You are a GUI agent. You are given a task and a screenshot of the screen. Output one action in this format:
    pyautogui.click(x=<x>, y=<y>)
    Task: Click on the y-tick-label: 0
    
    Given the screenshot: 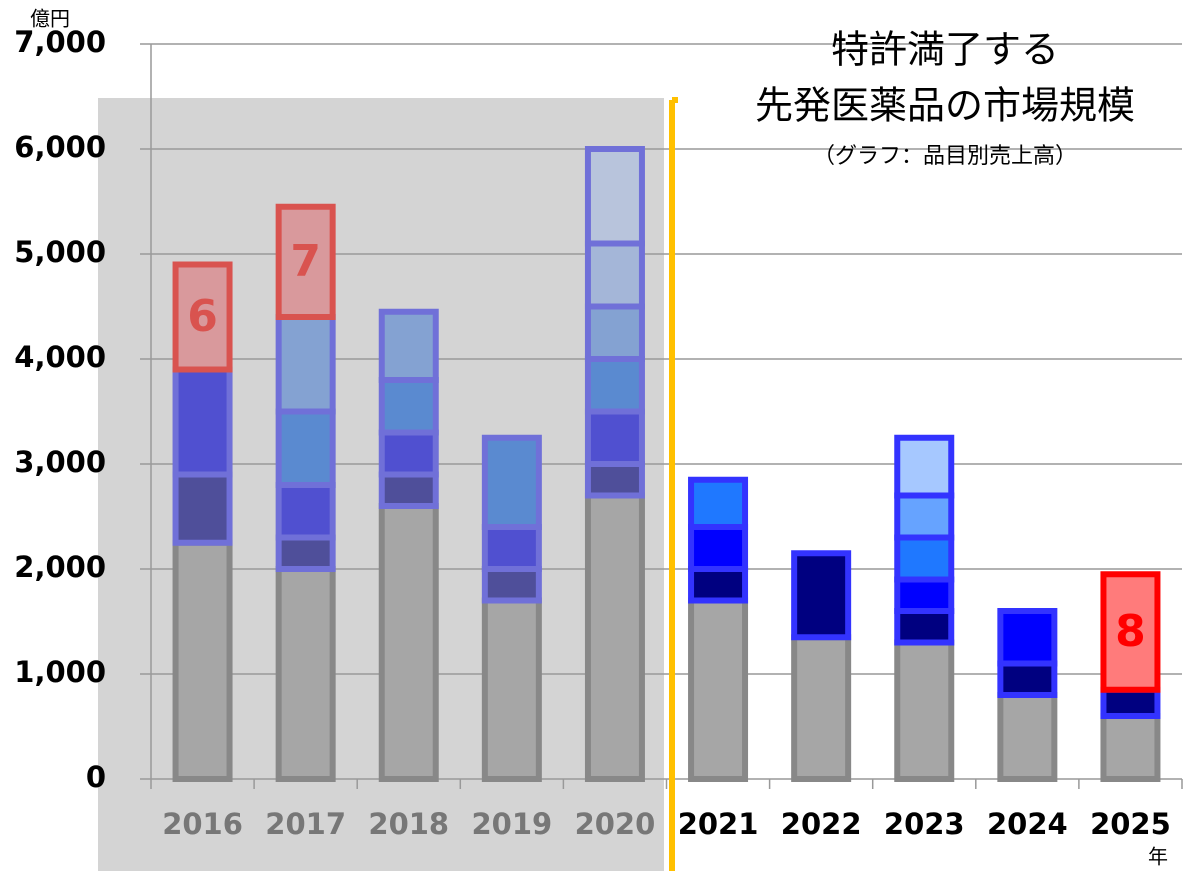 What is the action you would take?
    pyautogui.click(x=96, y=777)
    